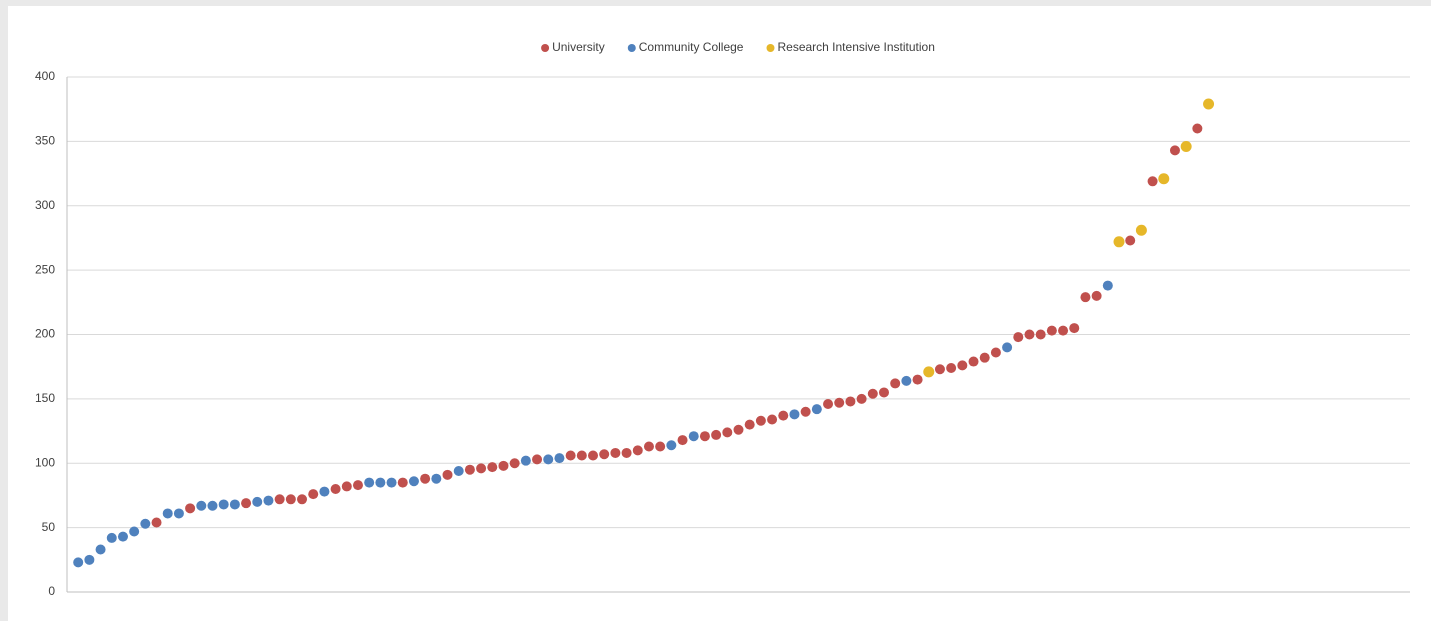  I want to click on y-tick-label: 50, so click(49, 527).